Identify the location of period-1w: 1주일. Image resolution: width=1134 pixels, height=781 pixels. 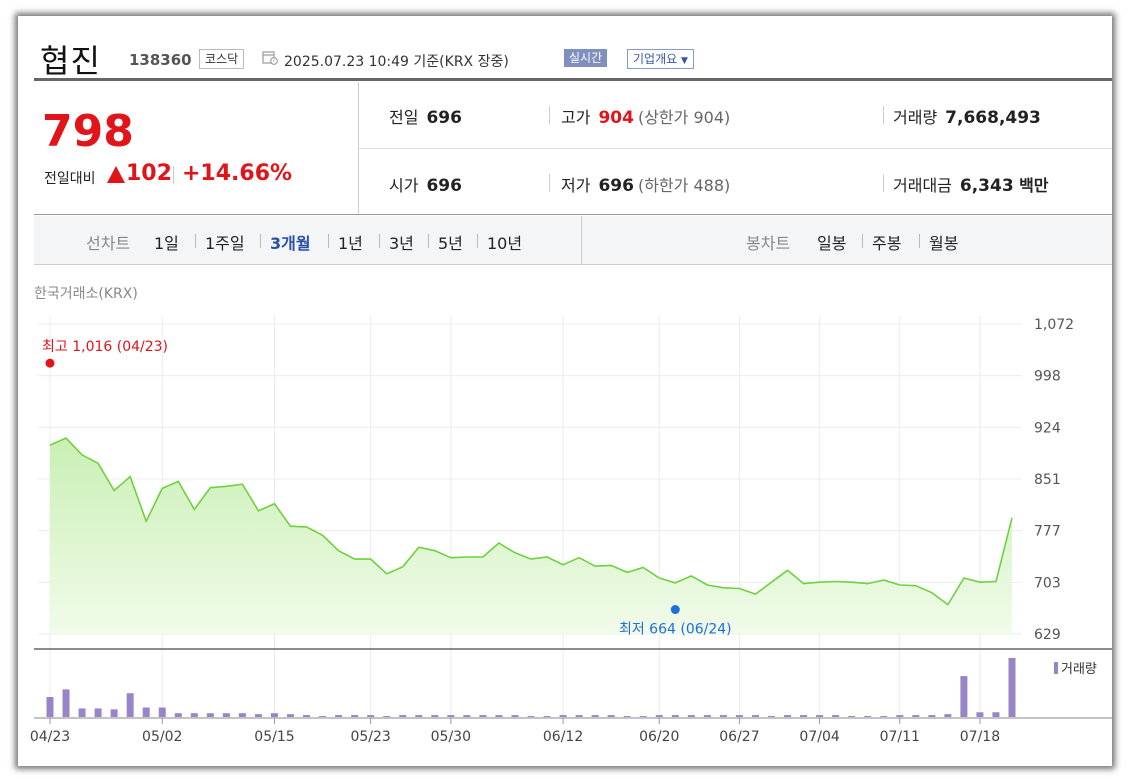
(225, 243).